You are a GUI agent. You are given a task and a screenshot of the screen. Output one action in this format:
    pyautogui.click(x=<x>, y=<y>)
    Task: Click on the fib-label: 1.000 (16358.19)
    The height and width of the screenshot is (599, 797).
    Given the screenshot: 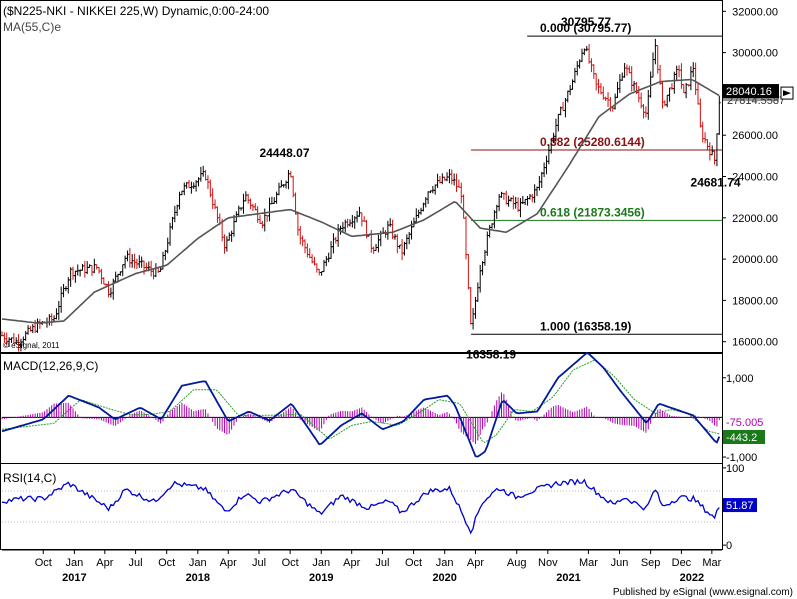 What is the action you would take?
    pyautogui.click(x=585, y=326)
    